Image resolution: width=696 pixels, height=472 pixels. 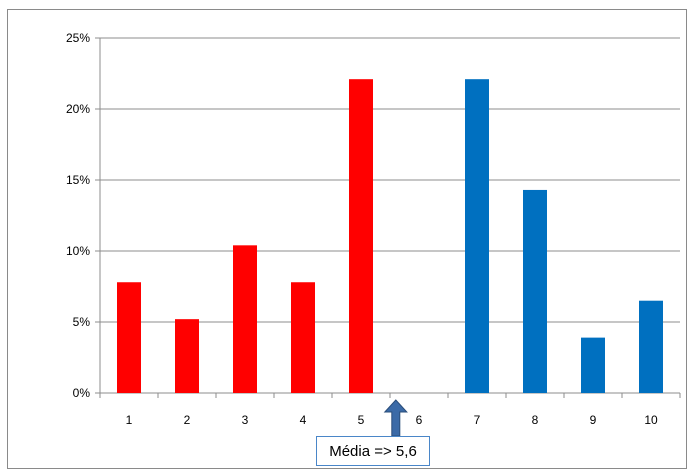 What do you see at coordinates (535, 420) in the screenshot?
I see `x-tick-label-8: 8` at bounding box center [535, 420].